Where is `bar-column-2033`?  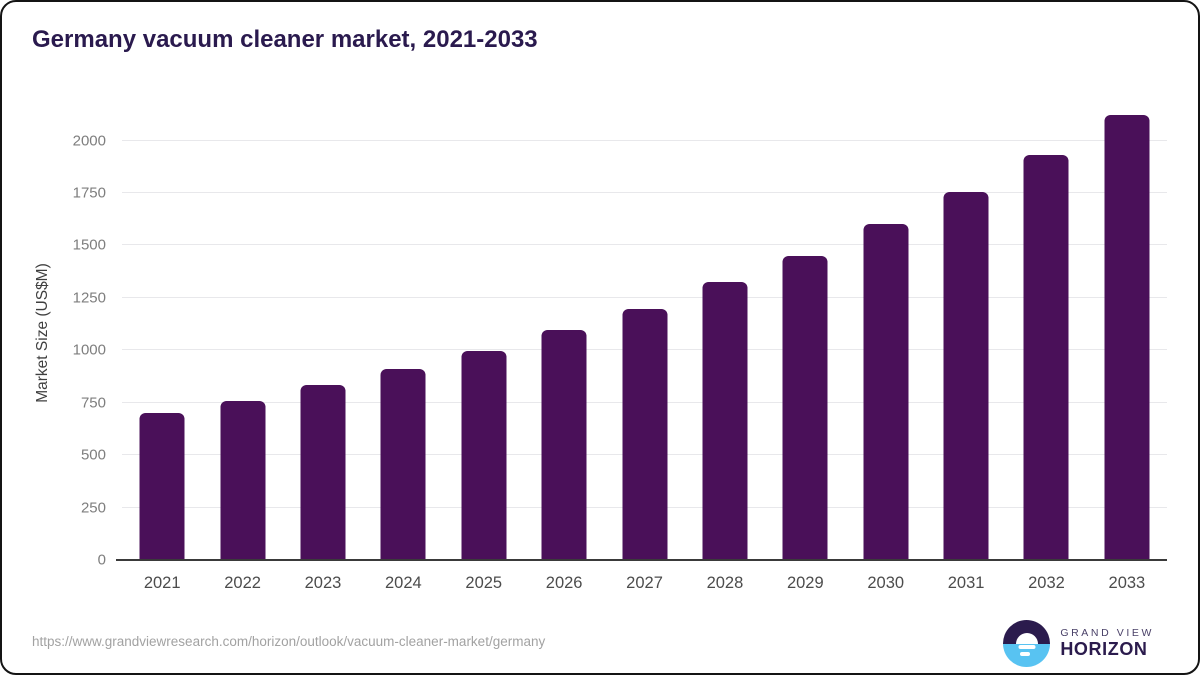 bar-column-2033 is located at coordinates (1127, 333).